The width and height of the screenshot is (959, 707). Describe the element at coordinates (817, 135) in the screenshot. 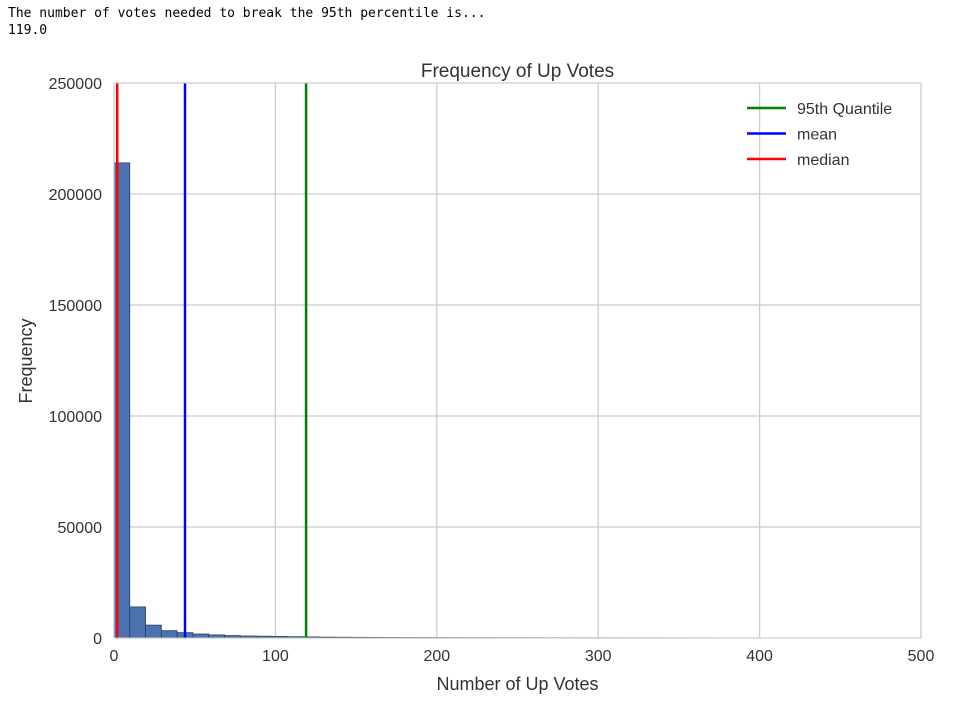

I see `legend-entry: mean` at that location.